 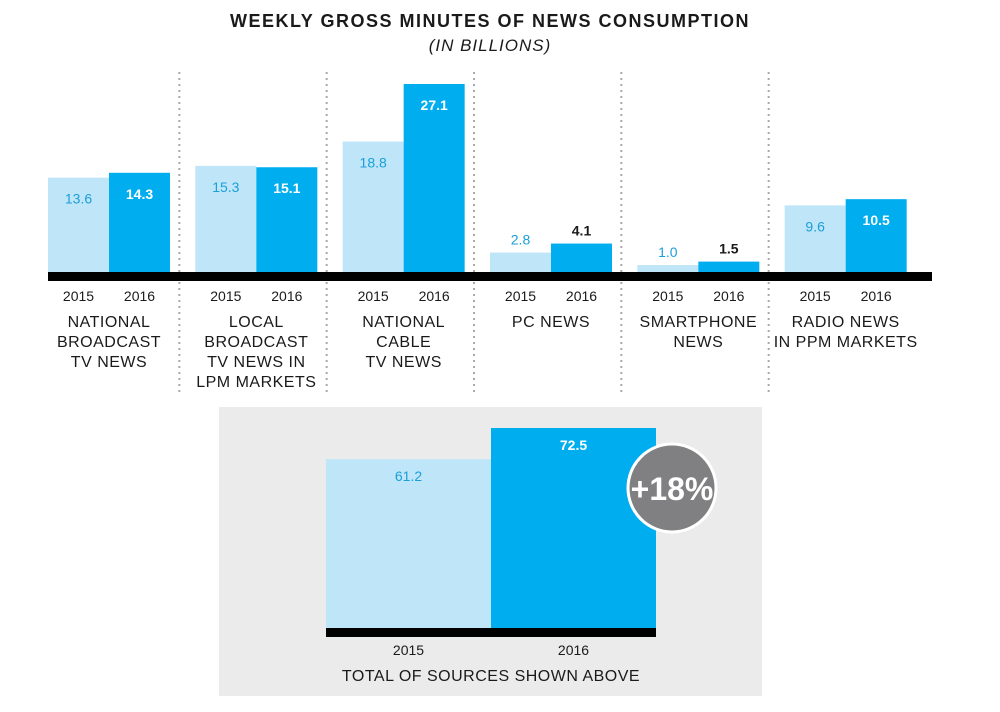 I want to click on data-label: 14.3, so click(x=139, y=194).